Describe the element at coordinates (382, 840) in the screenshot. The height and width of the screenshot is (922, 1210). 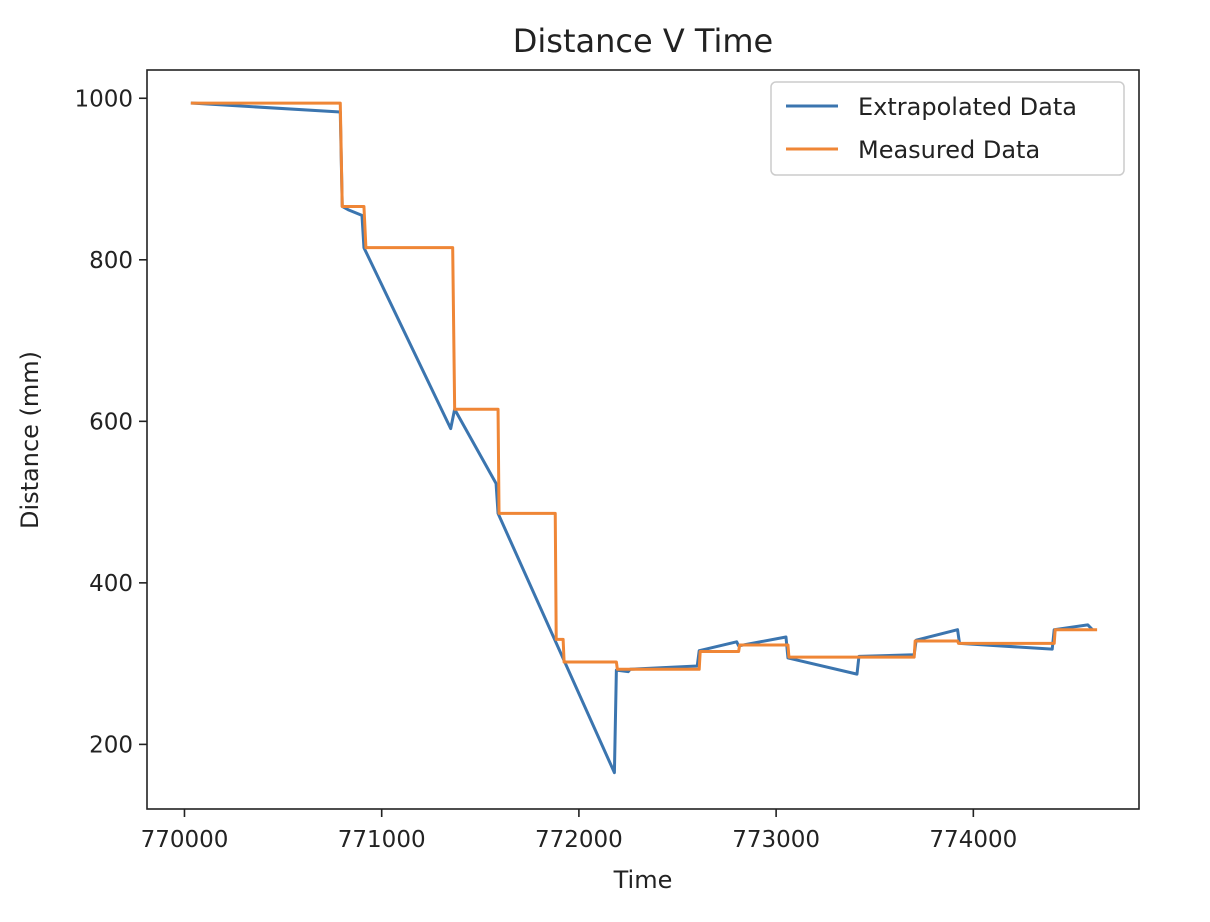
I see `x-tick-label: 771000` at that location.